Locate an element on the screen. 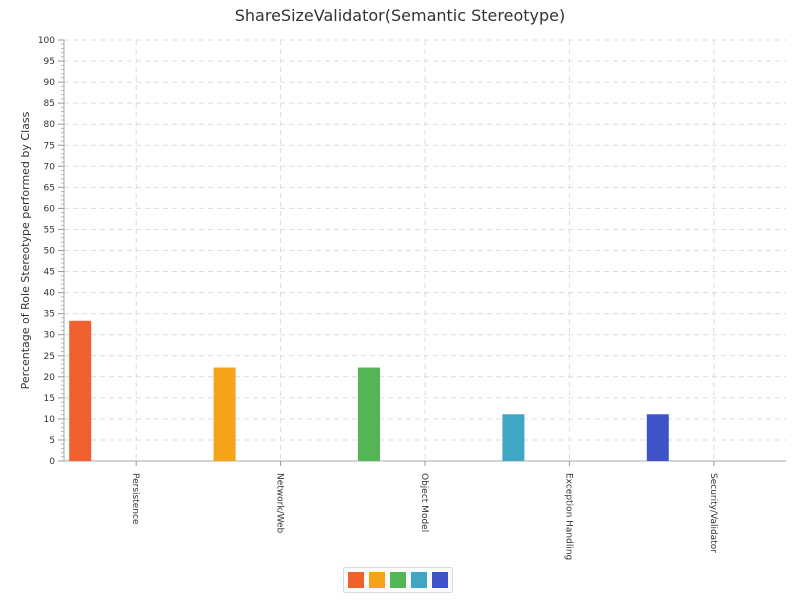 Image resolution: width=800 pixels, height=600 pixels. y-tick-label: 45 is located at coordinates (49, 273).